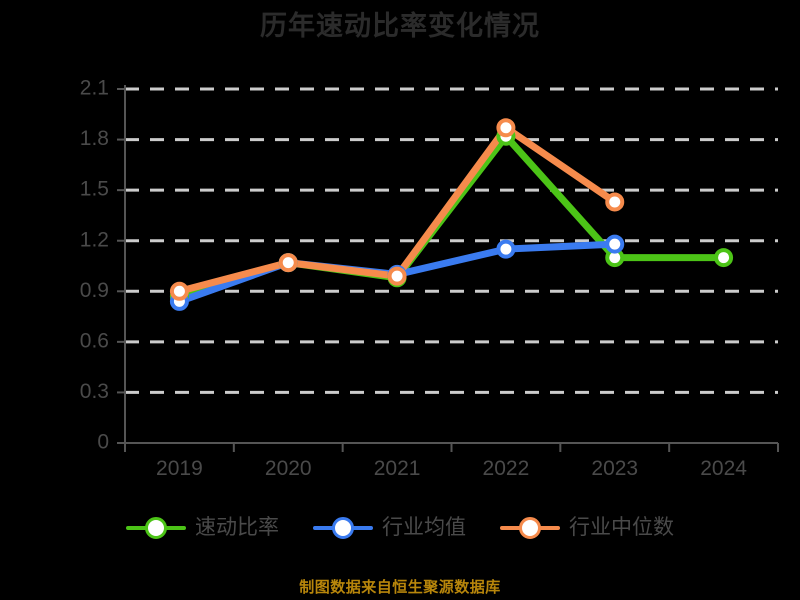  Describe the element at coordinates (288, 468) in the screenshot. I see `x-axis-tick-label: 2020` at that location.